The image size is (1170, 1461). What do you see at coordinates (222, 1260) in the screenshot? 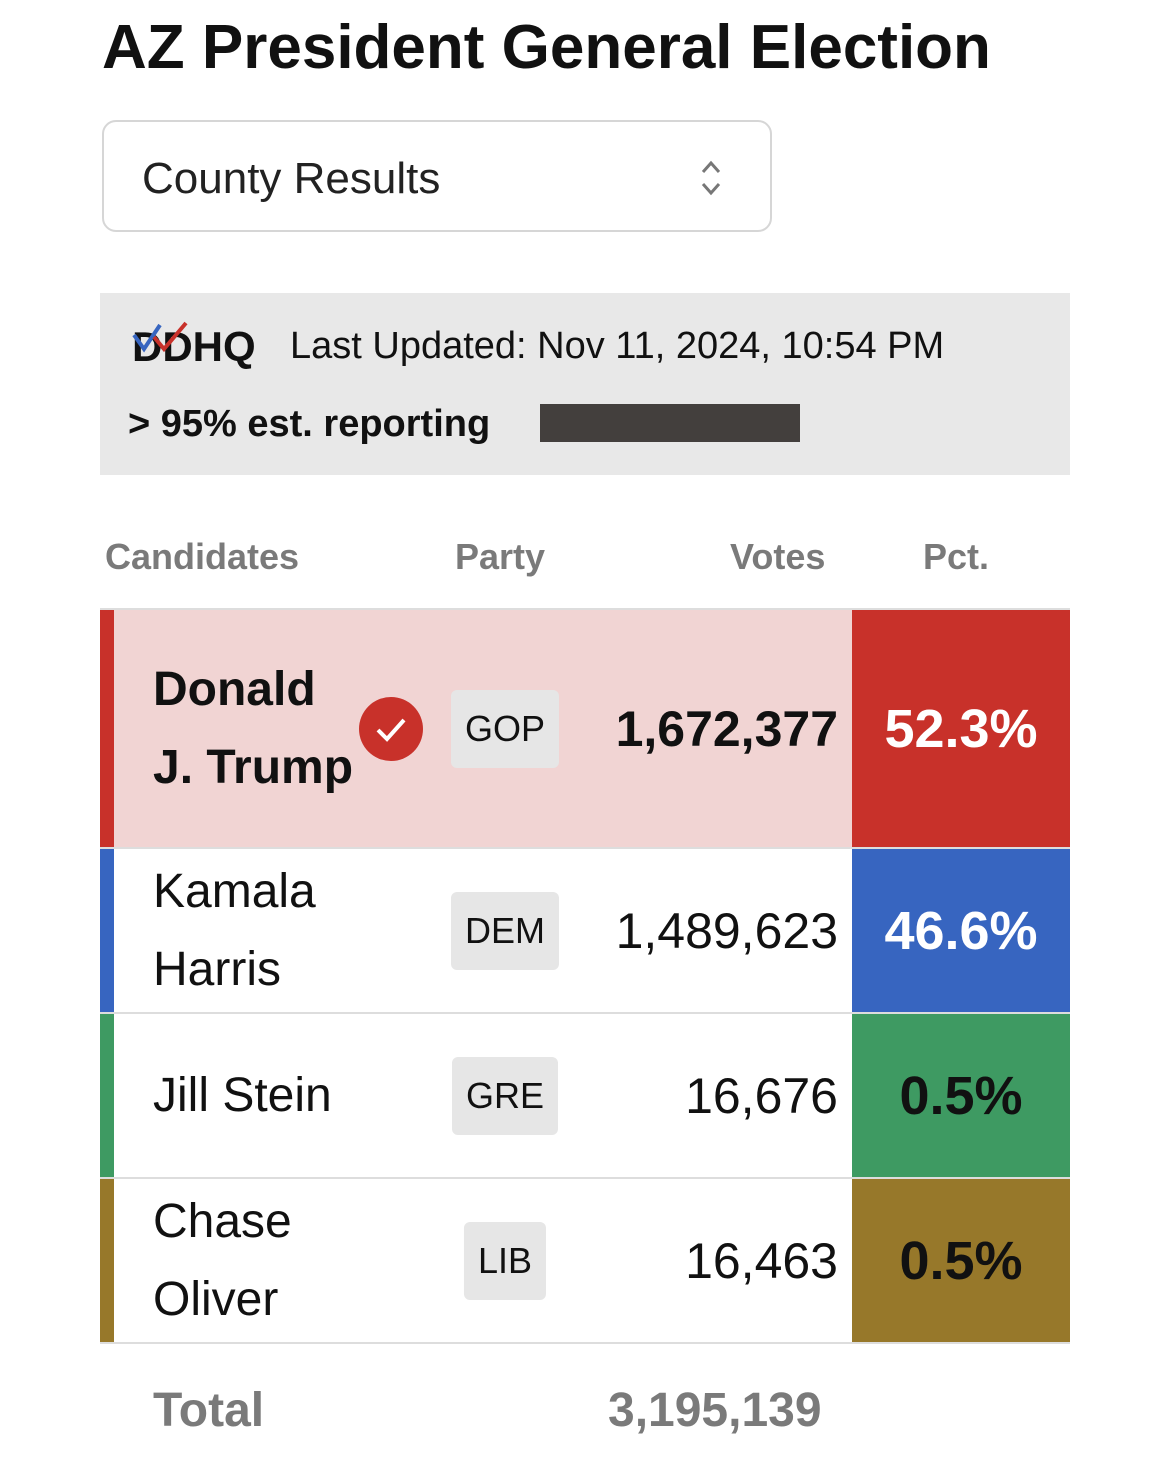
I see `candidate-name: Chase Oliver` at bounding box center [222, 1260].